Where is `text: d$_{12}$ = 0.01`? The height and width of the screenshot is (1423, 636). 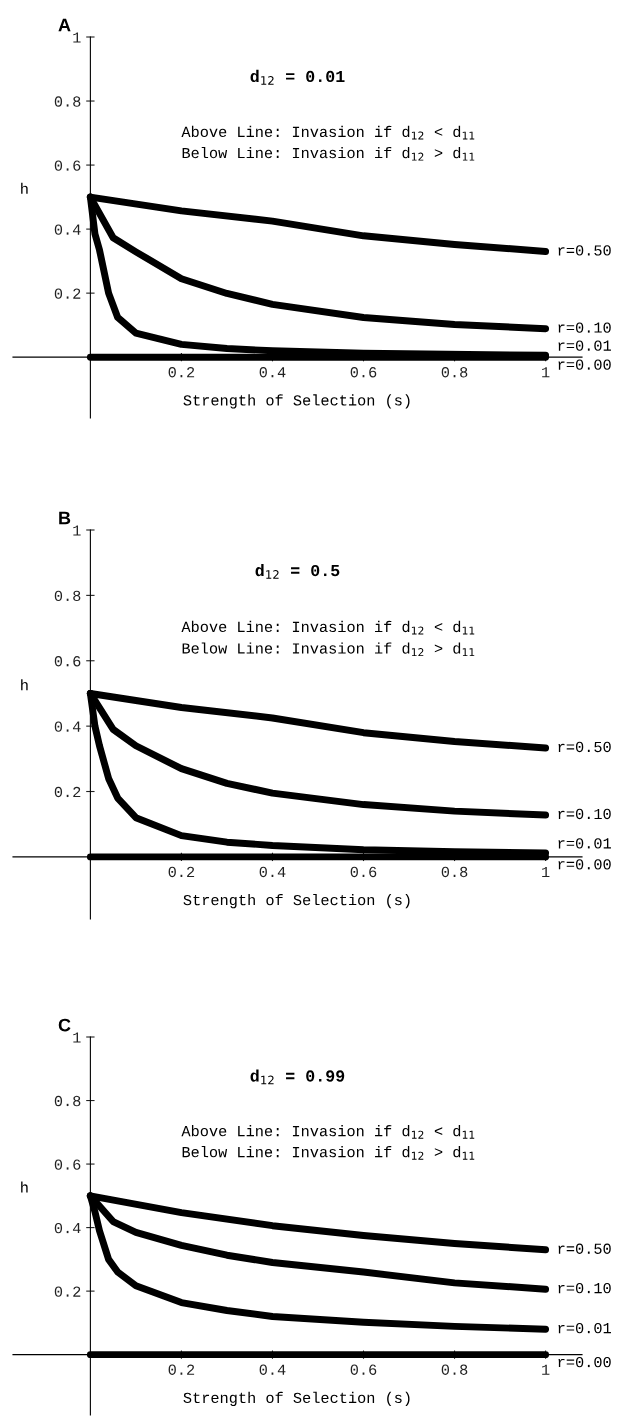 text: d$_{12}$ = 0.01 is located at coordinates (297, 77).